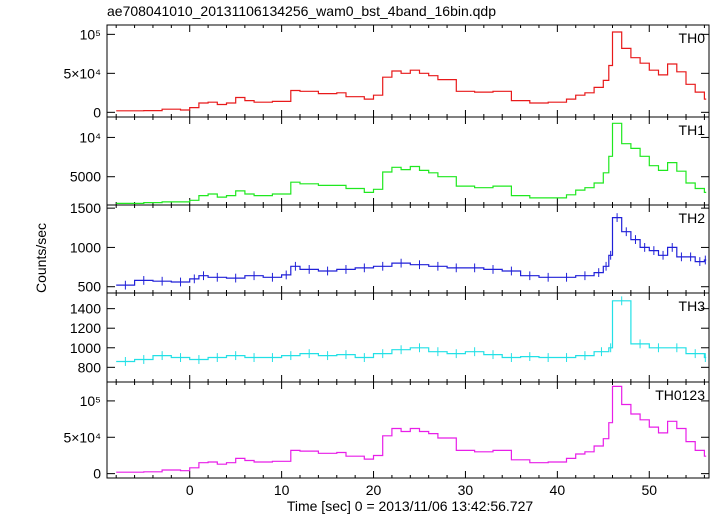 The width and height of the screenshot is (717, 521). I want to click on series-line-th0123, so click(411, 429).